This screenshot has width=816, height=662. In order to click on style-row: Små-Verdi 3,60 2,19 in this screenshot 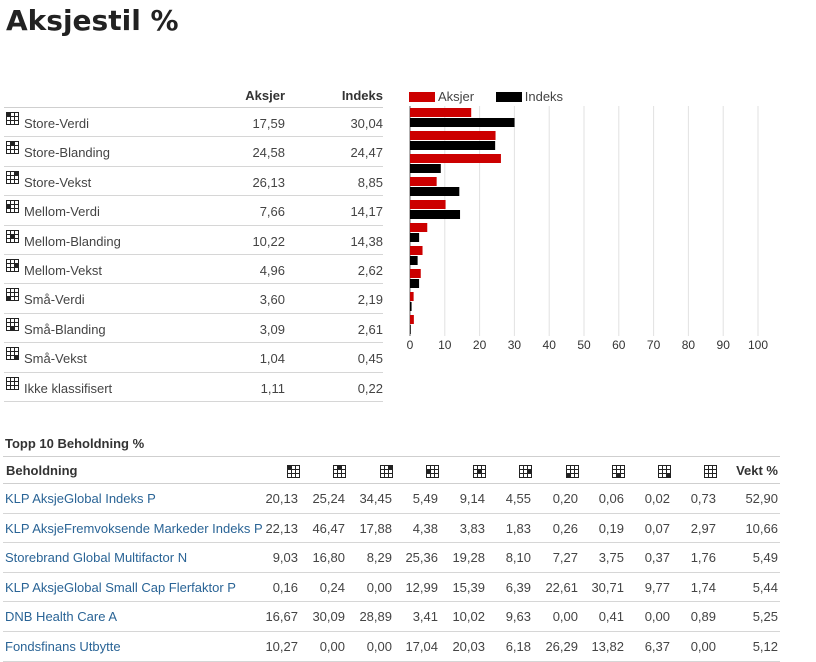, I will do `click(193, 299)`.